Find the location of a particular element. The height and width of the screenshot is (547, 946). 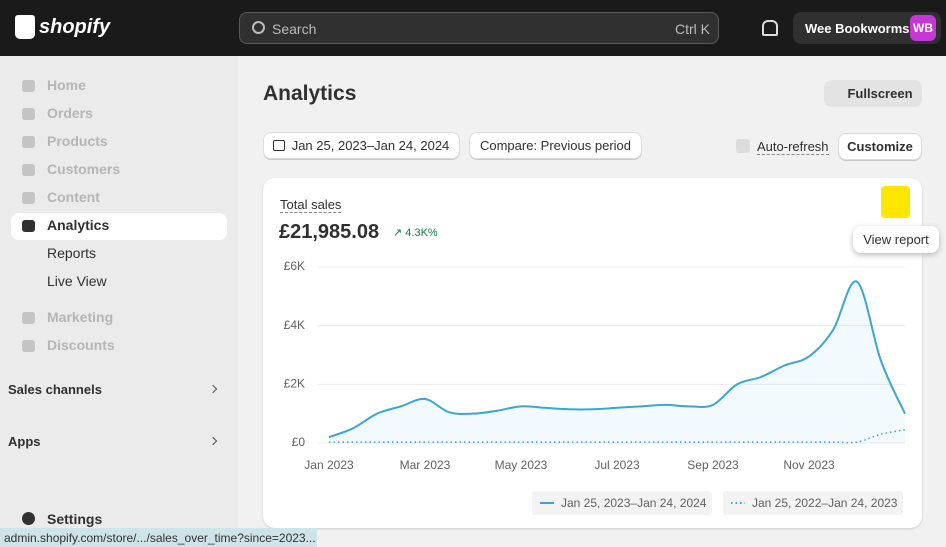

page-title: Analytics is located at coordinates (310, 93).